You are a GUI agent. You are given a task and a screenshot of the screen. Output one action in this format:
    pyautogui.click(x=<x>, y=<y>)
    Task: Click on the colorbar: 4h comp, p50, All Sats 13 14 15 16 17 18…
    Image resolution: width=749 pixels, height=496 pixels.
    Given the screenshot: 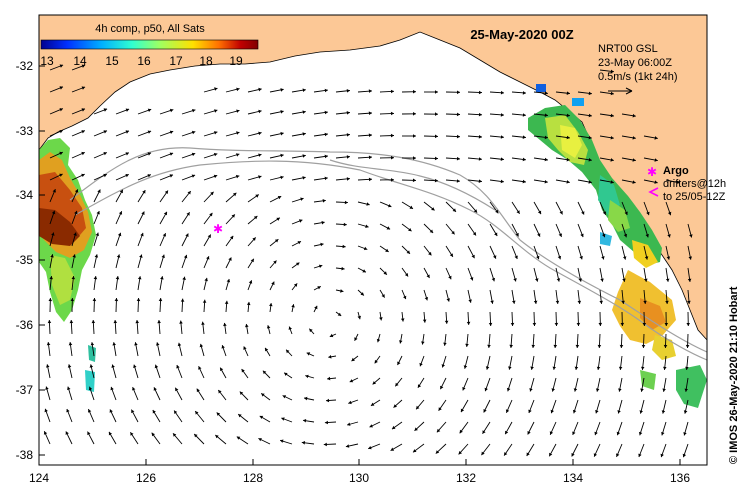 What is the action you would take?
    pyautogui.click(x=149, y=45)
    